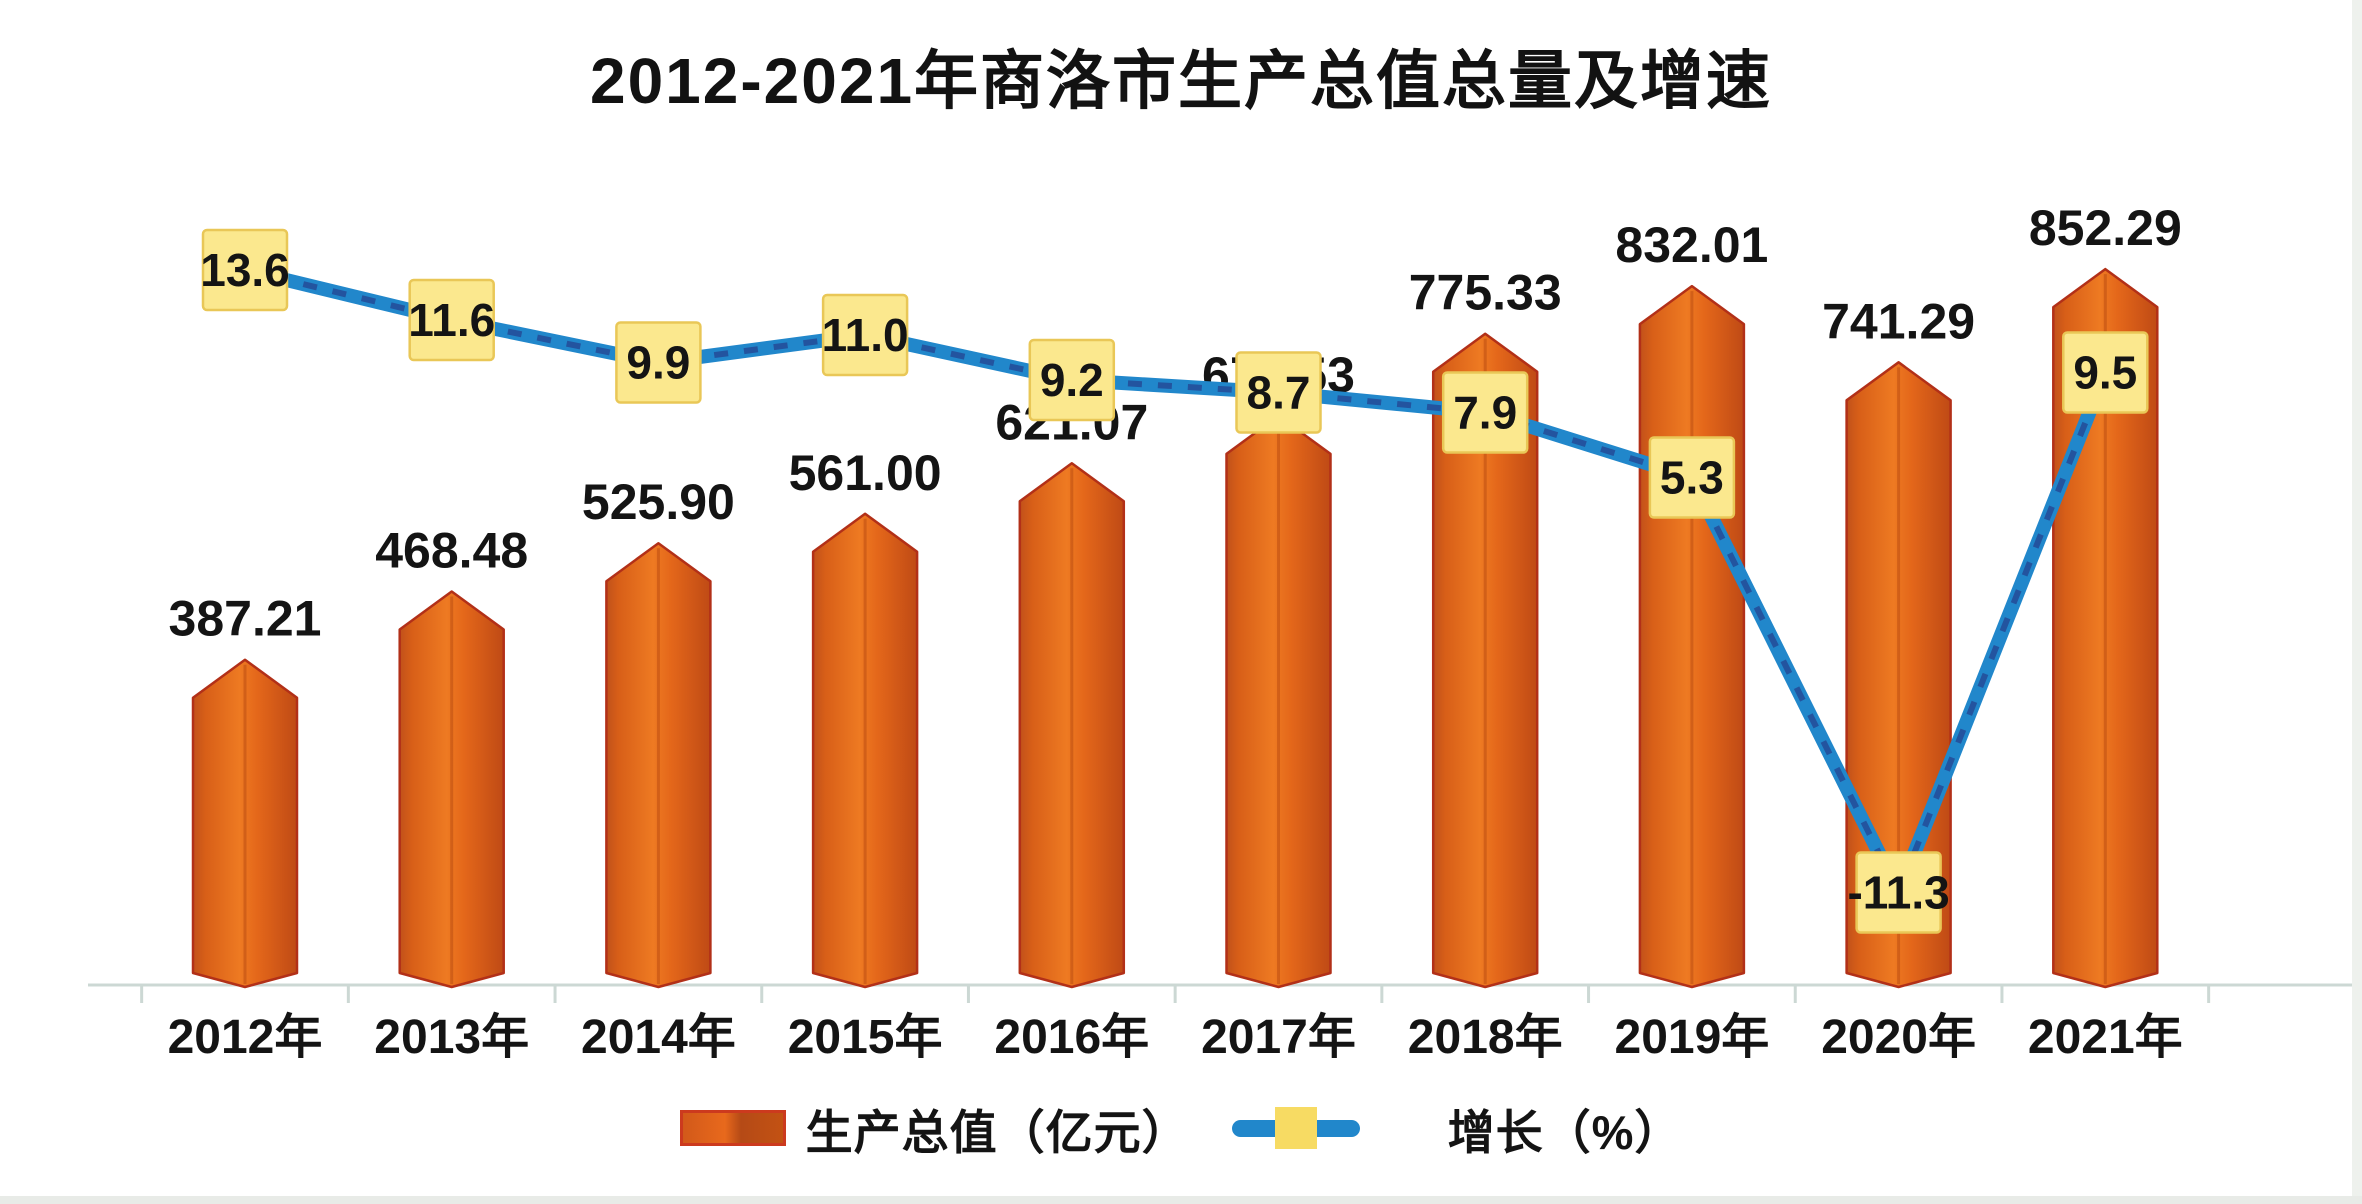 The height and width of the screenshot is (1204, 2362). I want to click on bar-value-label: 775.33, so click(1485, 293).